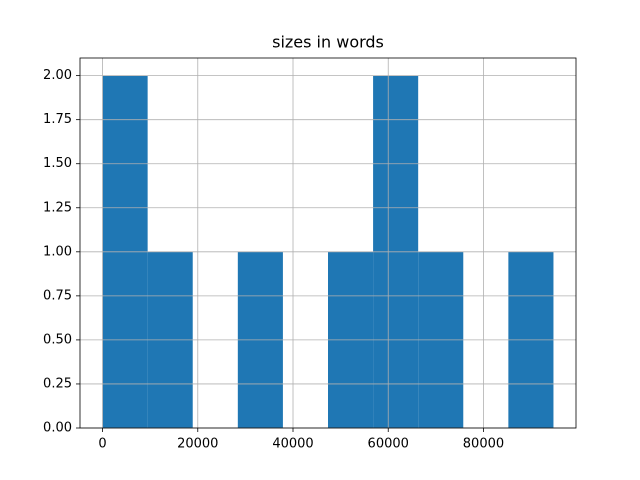 The height and width of the screenshot is (480, 640). I want to click on x-tick-label: 80000, so click(483, 444).